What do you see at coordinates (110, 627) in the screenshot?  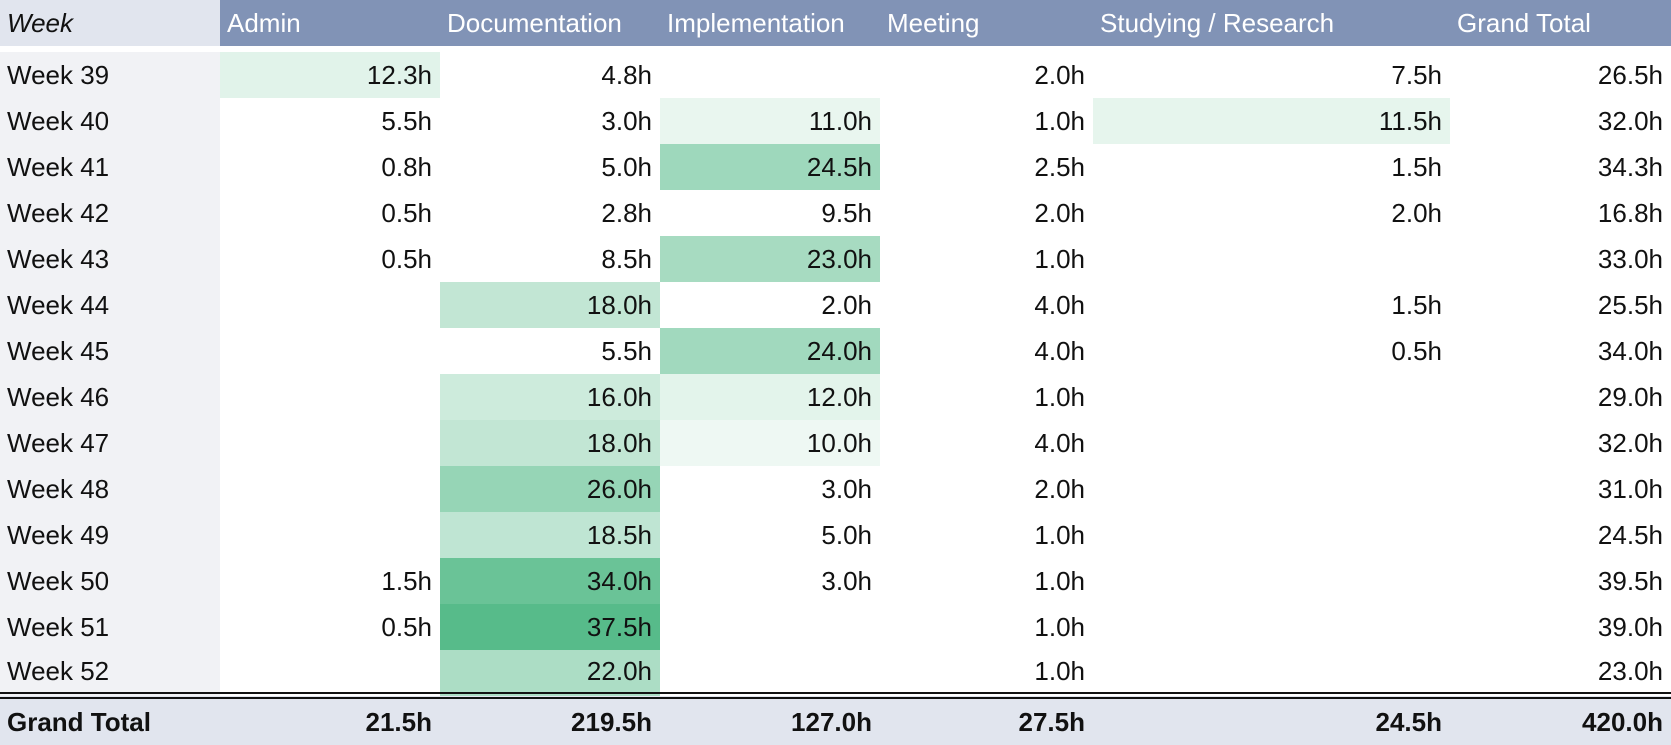 I see `cell-week: Week 51` at bounding box center [110, 627].